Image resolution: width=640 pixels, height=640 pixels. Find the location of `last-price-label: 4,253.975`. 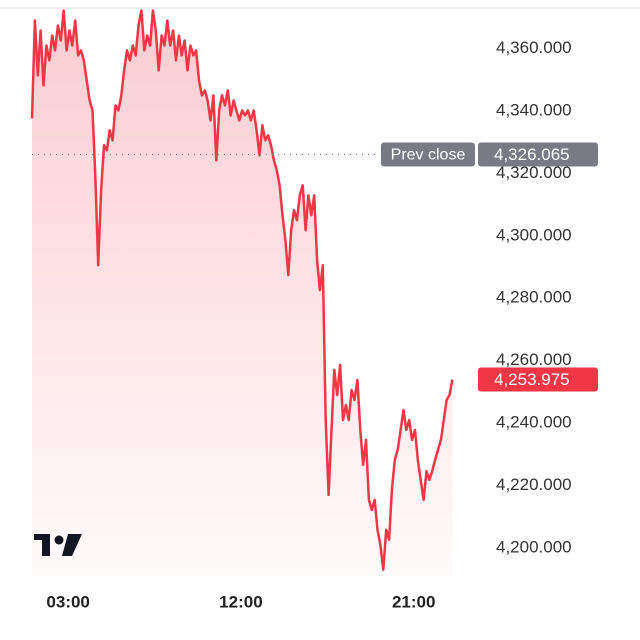

last-price-label: 4,253.975 is located at coordinates (532, 379).